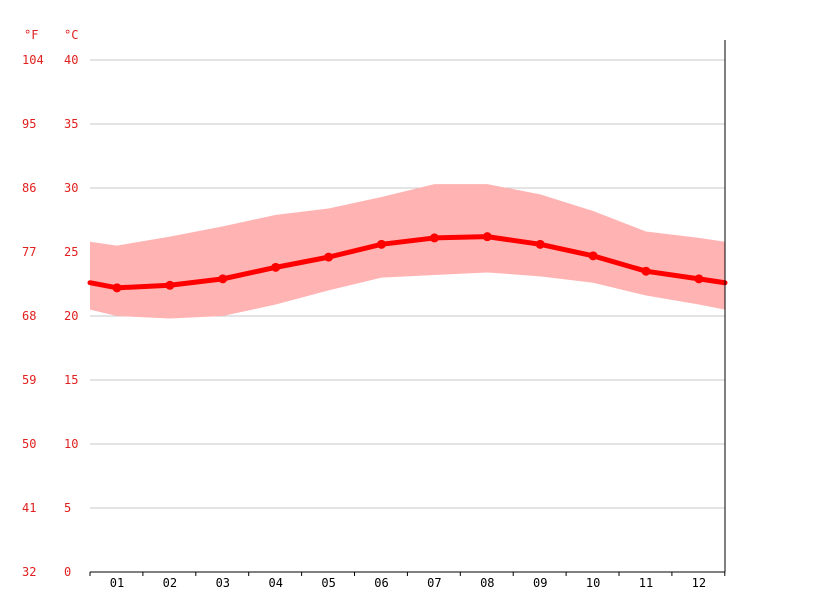 The height and width of the screenshot is (611, 815). I want to click on y-tick-fahrenheit: 77, so click(29, 252).